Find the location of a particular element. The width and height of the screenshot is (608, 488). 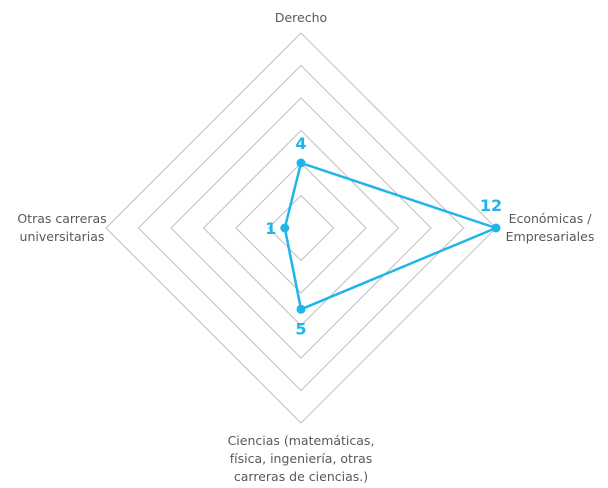

axis-label-line: carreras de ciencias.) is located at coordinates (301, 476).